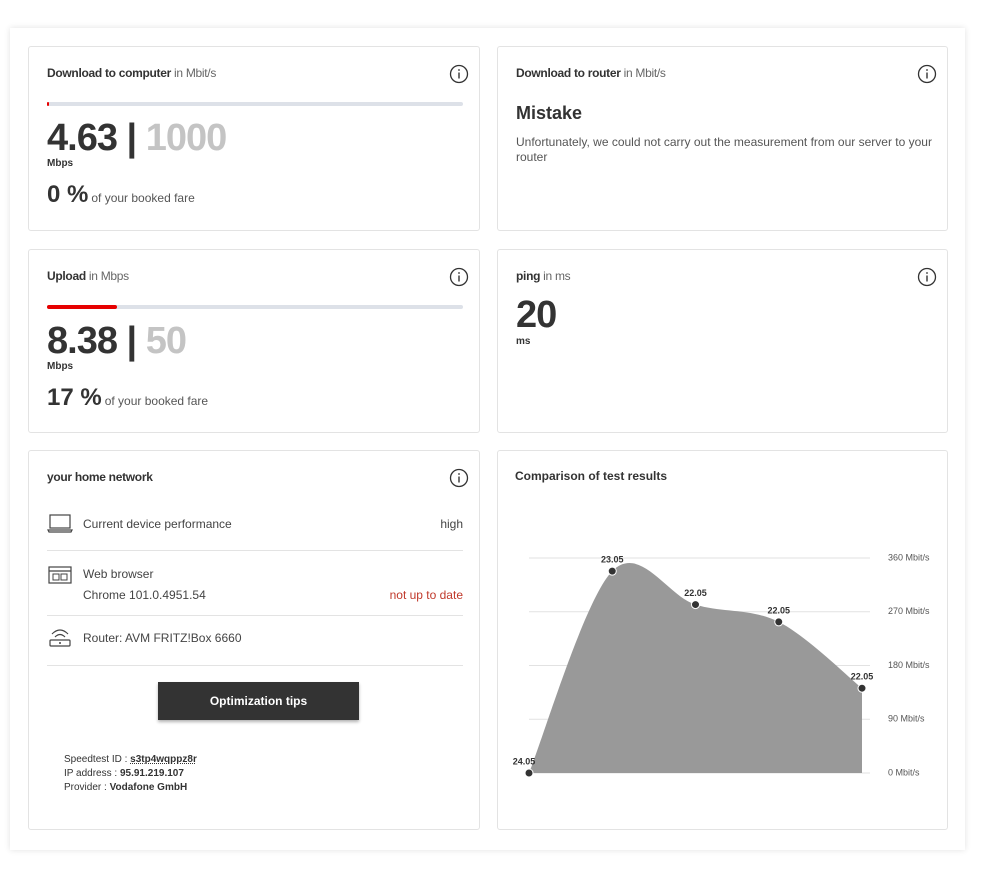  I want to click on speed: 4.63 | 1000, so click(137, 138).